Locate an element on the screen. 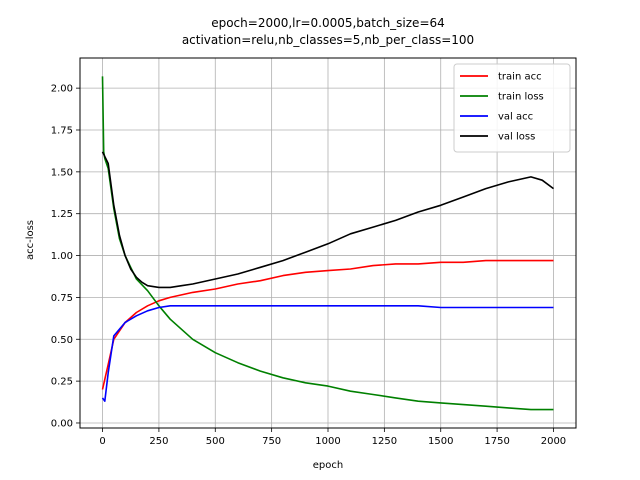  x-tick-label: 2000 is located at coordinates (553, 441).